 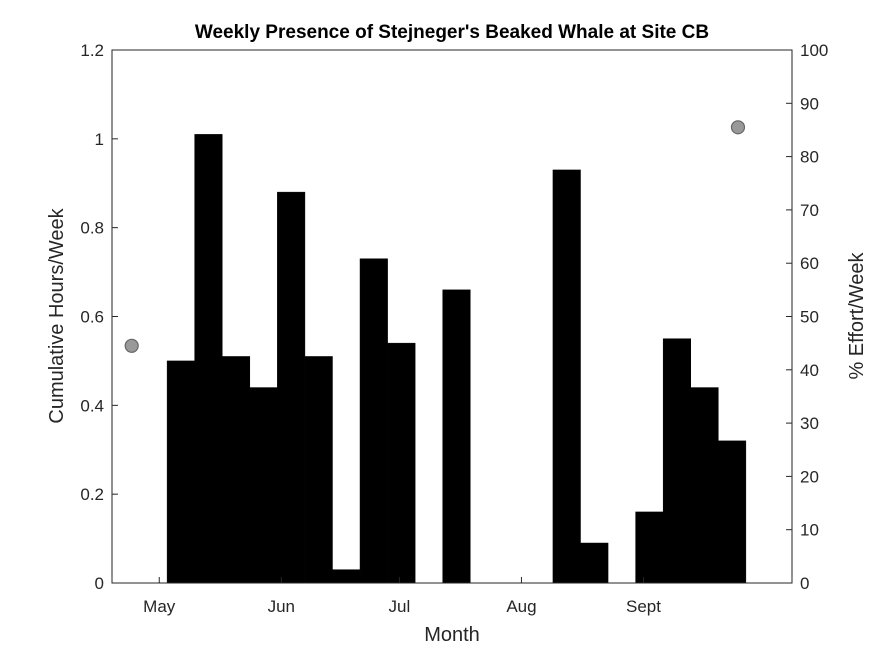 What do you see at coordinates (643, 606) in the screenshot?
I see `x-tick-label: Sept` at bounding box center [643, 606].